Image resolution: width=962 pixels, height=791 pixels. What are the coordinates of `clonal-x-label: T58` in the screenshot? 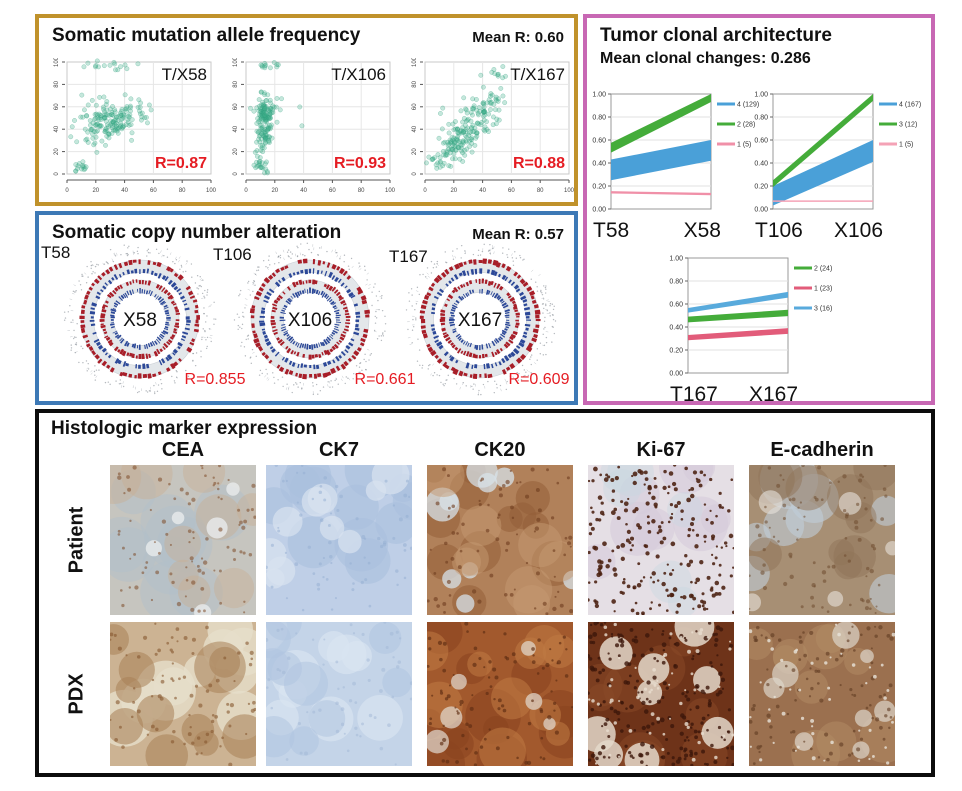 It's located at (611, 230).